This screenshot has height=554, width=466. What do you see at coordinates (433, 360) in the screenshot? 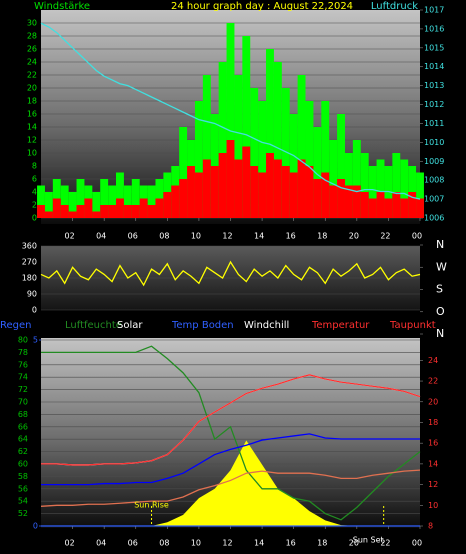
I see `y2-tick-label: 24` at bounding box center [433, 360].